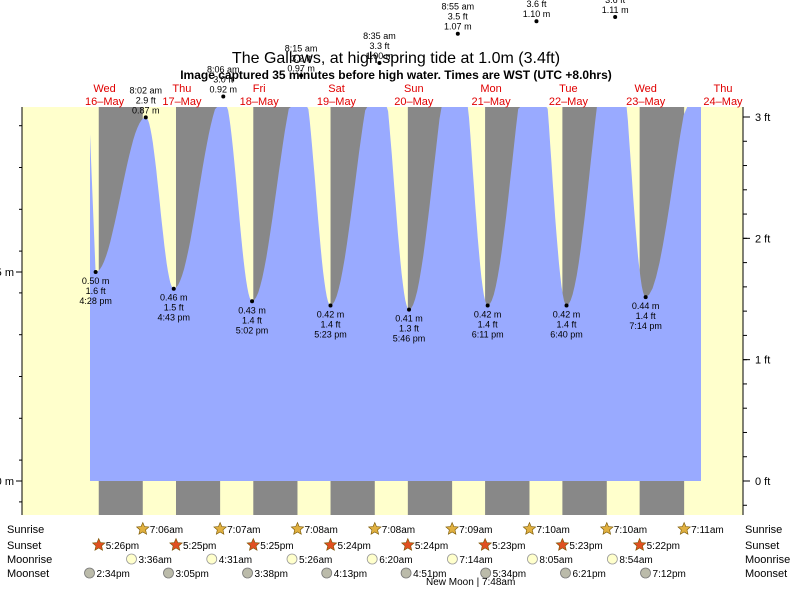  I want to click on moonrise-time: 8:54am, so click(635, 560).